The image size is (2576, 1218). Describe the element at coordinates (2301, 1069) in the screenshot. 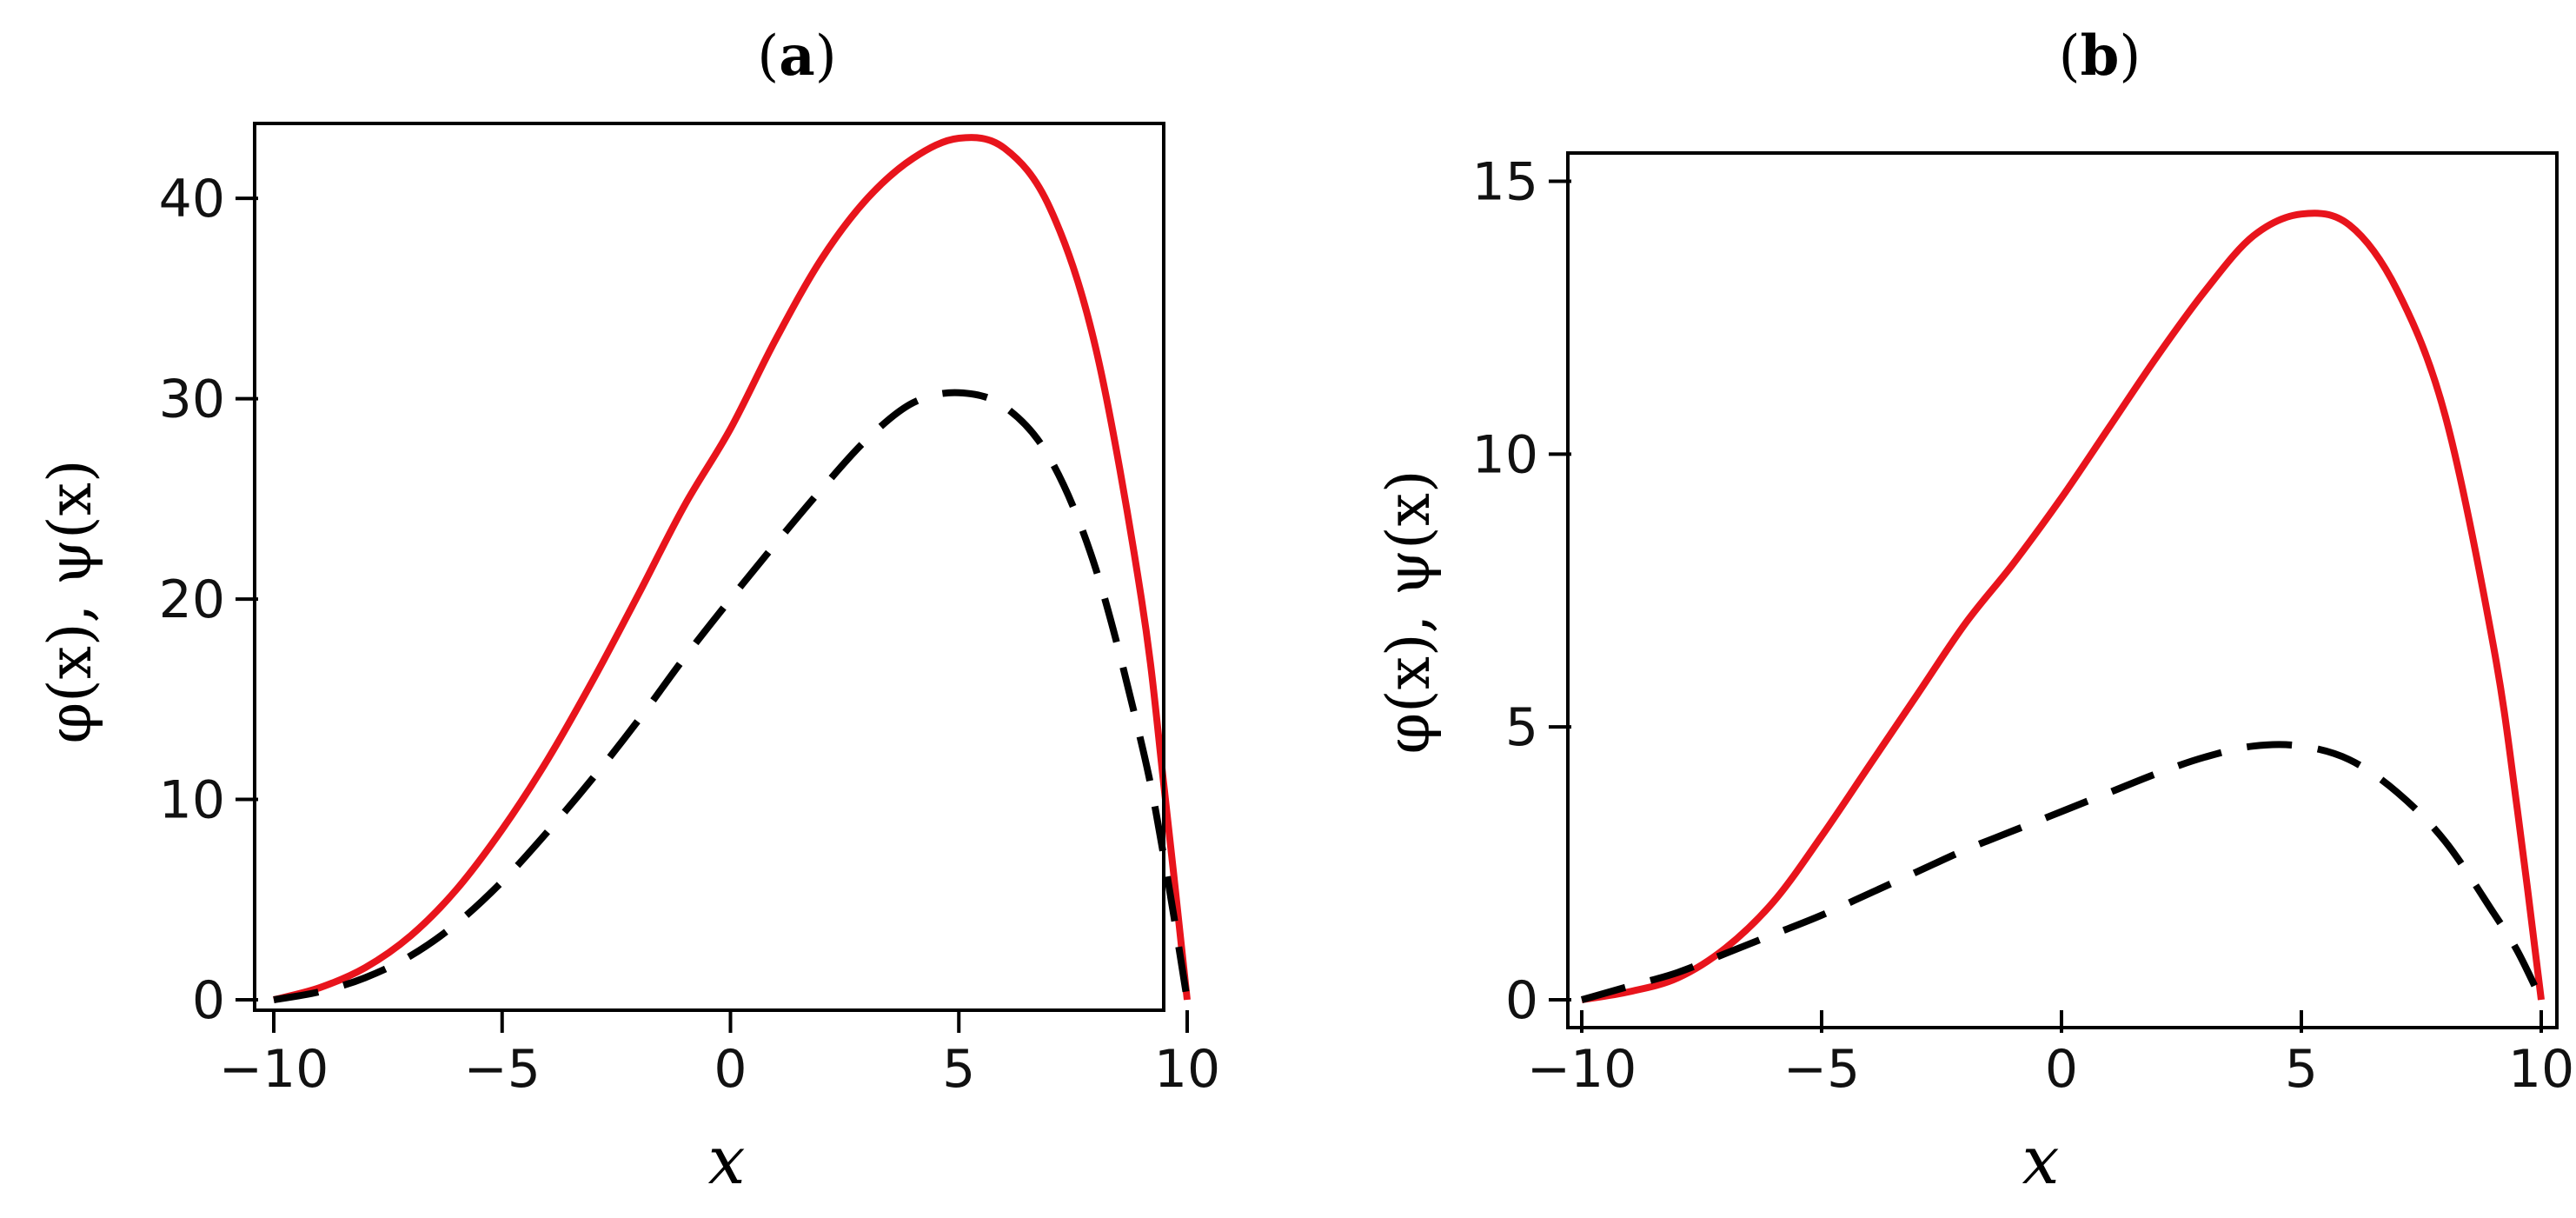

I see `panel-b-xtick-label-3: 5` at that location.